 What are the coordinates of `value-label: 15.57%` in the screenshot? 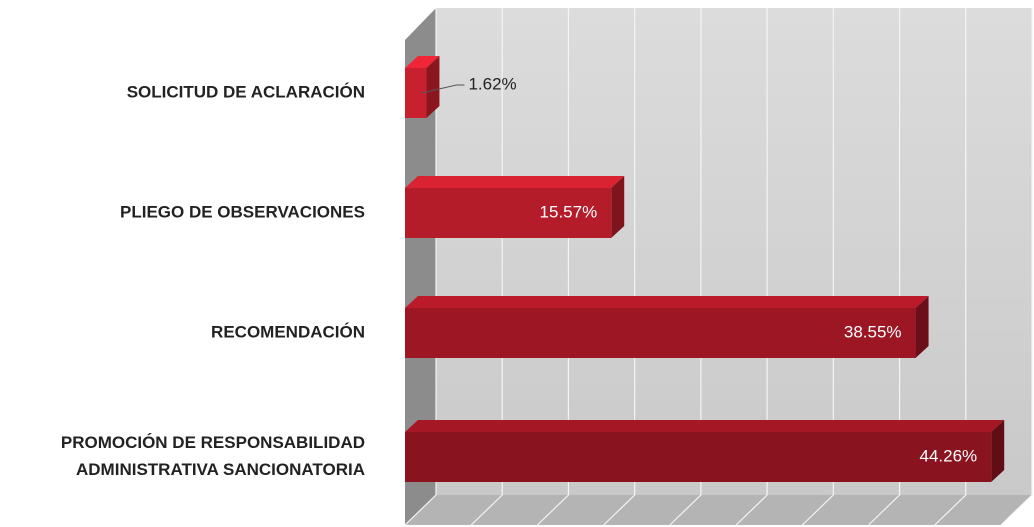 It's located at (569, 211).